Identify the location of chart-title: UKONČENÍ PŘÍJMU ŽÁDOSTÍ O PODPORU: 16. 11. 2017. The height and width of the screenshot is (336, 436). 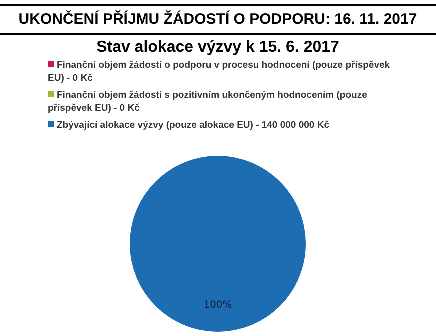
(218, 19).